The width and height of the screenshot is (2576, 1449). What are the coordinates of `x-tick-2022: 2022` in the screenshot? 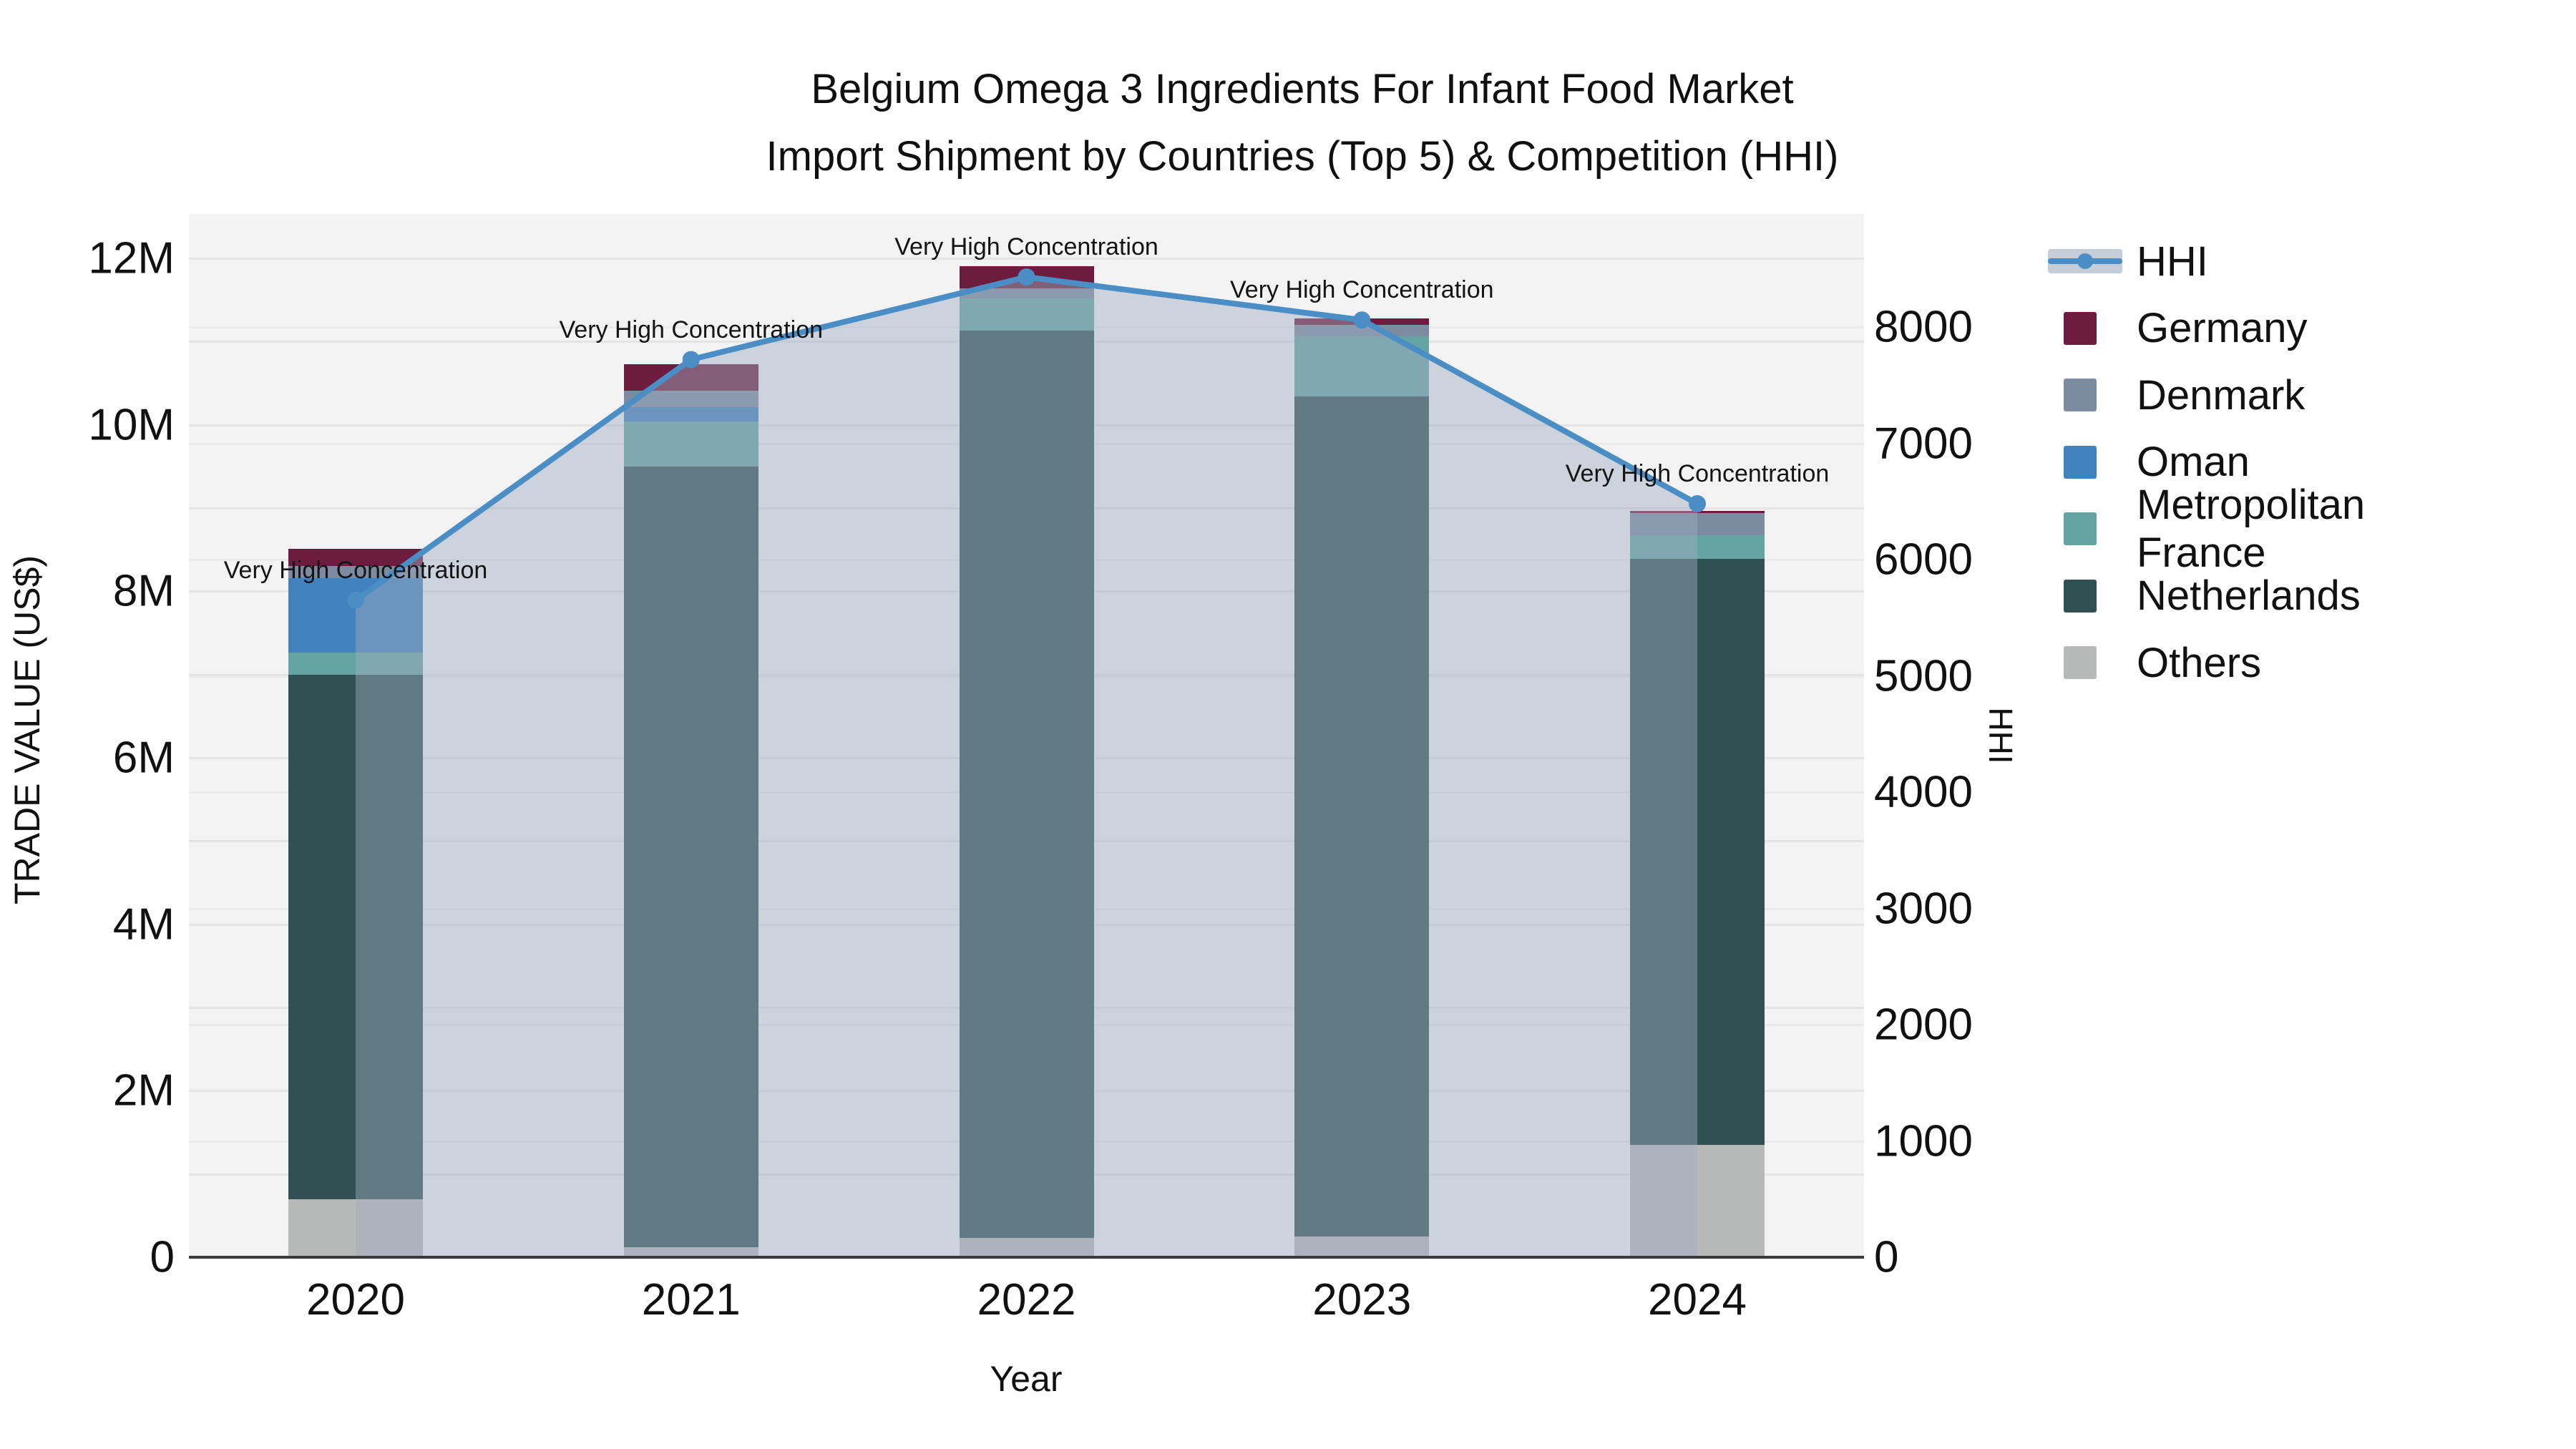 It's located at (1026, 1299).